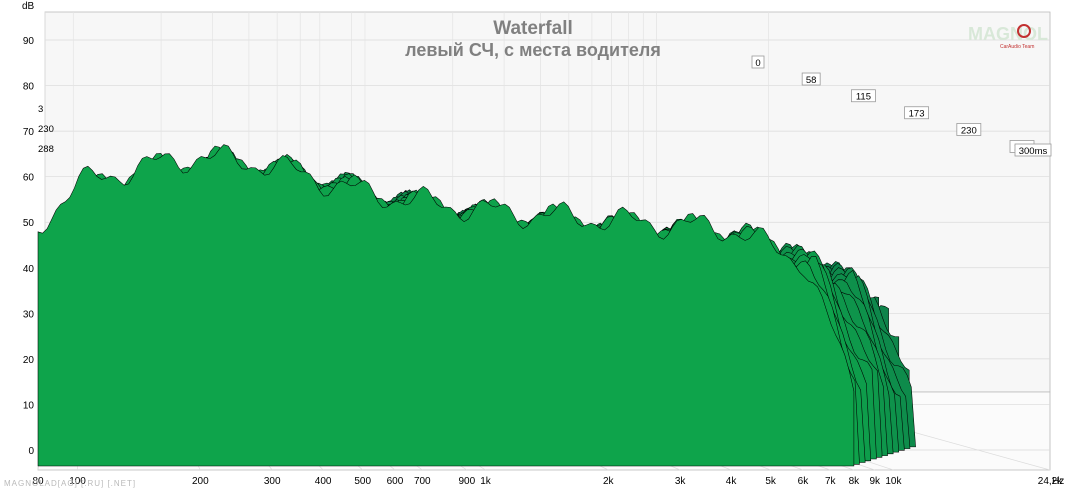 The height and width of the screenshot is (491, 1068). Describe the element at coordinates (362, 481) in the screenshot. I see `x-tick-label: 500` at that location.